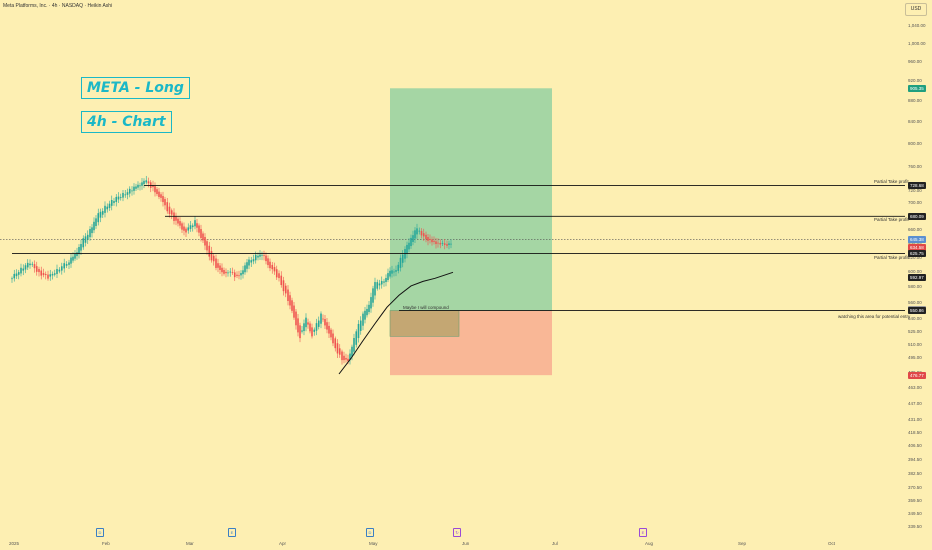  Describe the element at coordinates (917, 26) in the screenshot. I see `price-tick-label: 1,040.00` at that location.